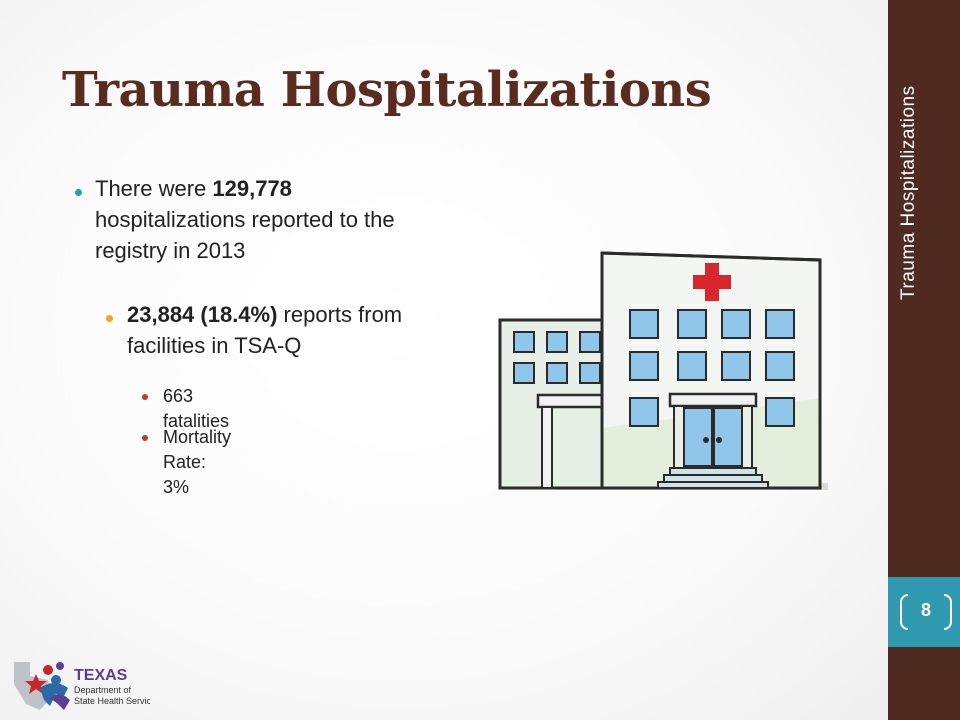  What do you see at coordinates (112, 701) in the screenshot?
I see `svg-text: State Health Services` at bounding box center [112, 701].